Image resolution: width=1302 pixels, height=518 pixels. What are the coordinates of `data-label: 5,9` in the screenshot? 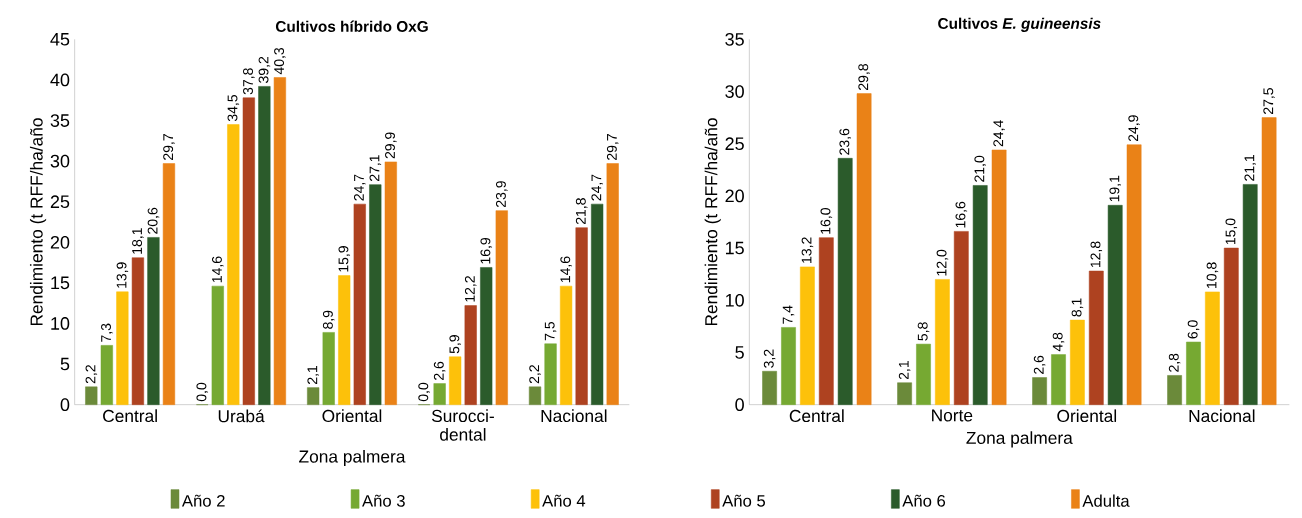 It's located at (455, 344).